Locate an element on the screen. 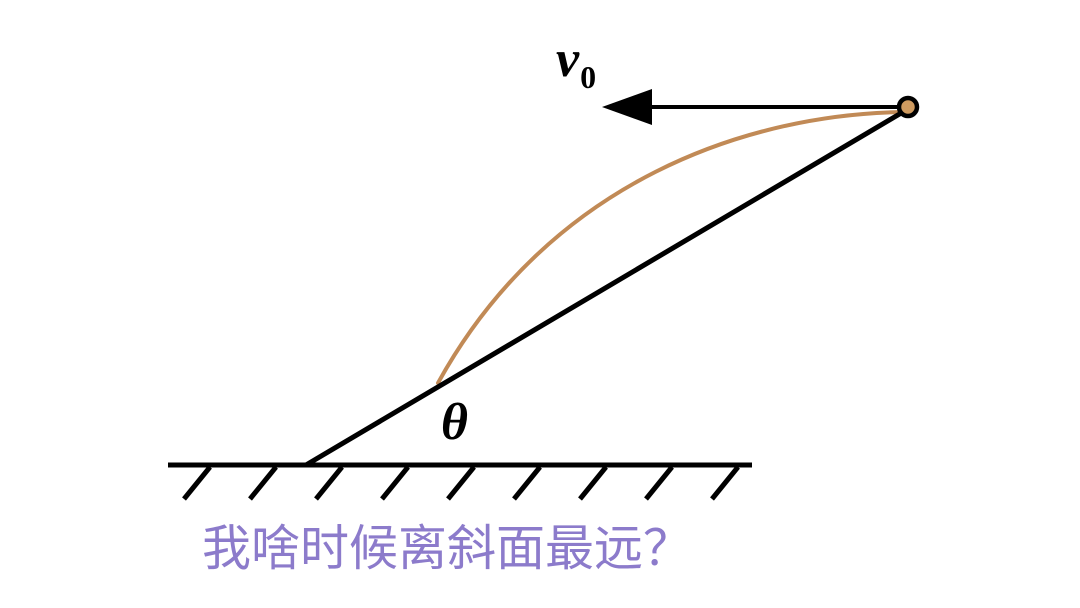 This screenshot has height=608, width=1080. velocity-arrowhead is located at coordinates (627, 107).